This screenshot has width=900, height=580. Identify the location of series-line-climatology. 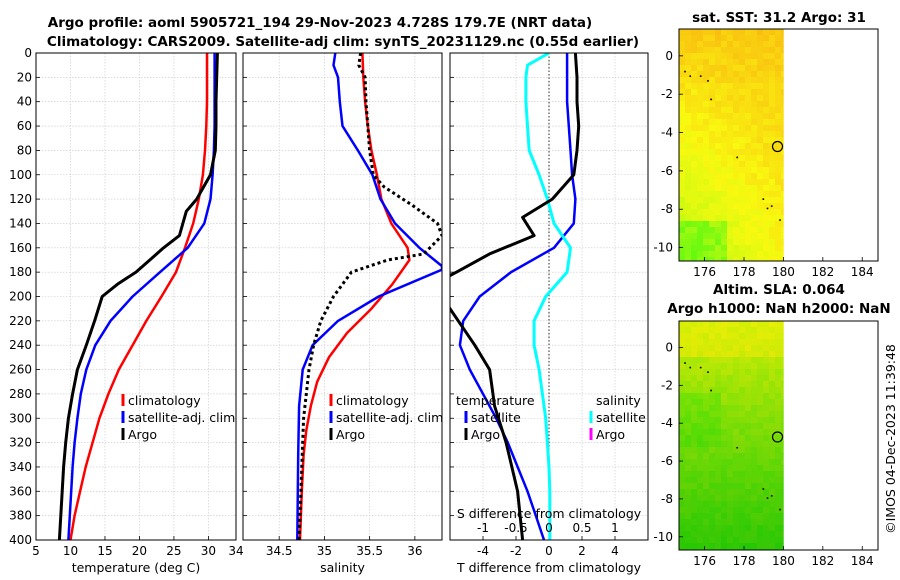
(139, 296).